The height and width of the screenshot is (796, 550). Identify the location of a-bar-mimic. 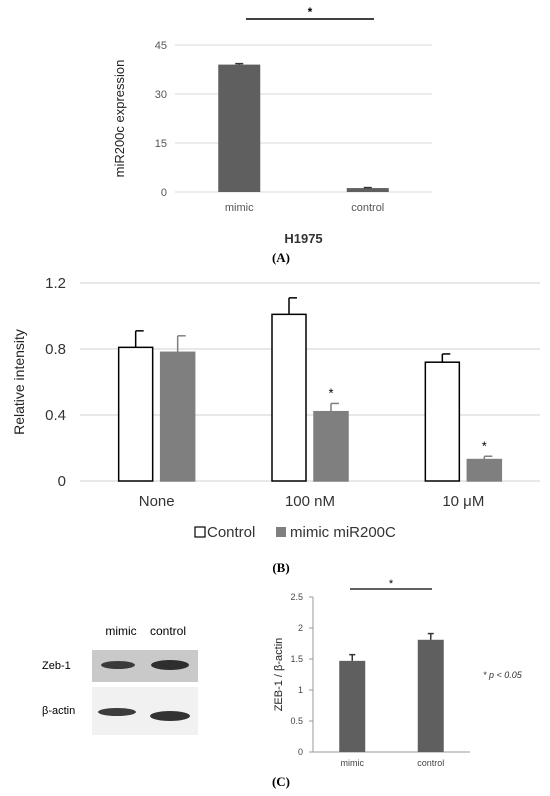
(239, 128).